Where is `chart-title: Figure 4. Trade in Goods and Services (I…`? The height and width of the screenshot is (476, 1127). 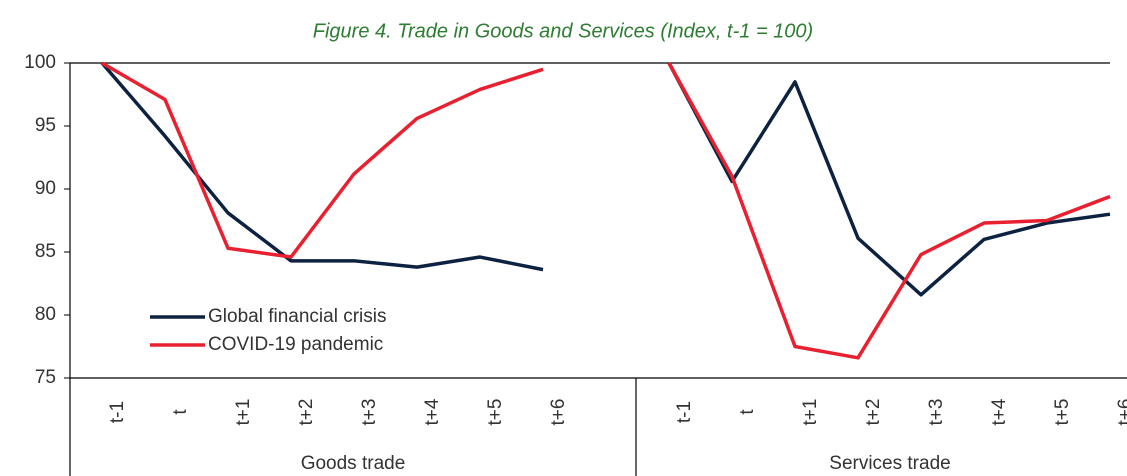
chart-title: Figure 4. Trade in Goods and Services (I… is located at coordinates (563, 31).